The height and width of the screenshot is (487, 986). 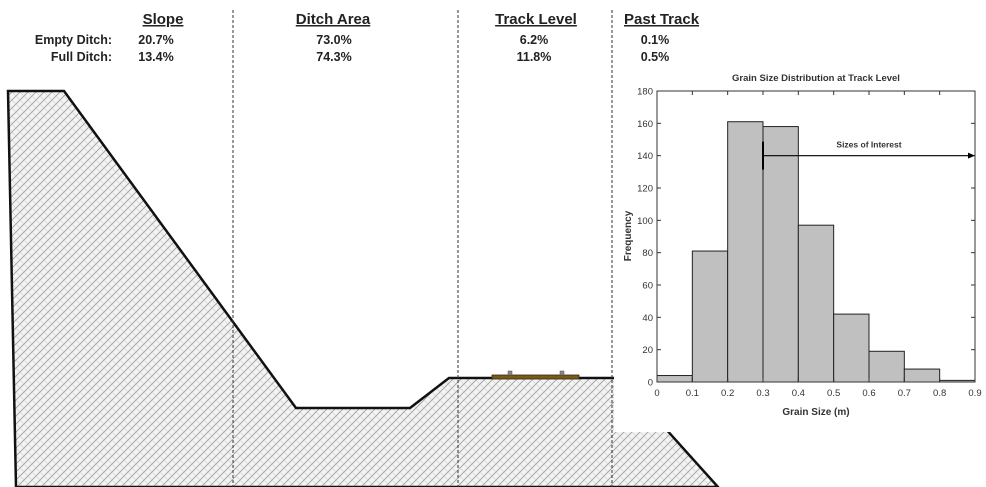 I want to click on zone-heading-track-level: Track Level, so click(x=536, y=19).